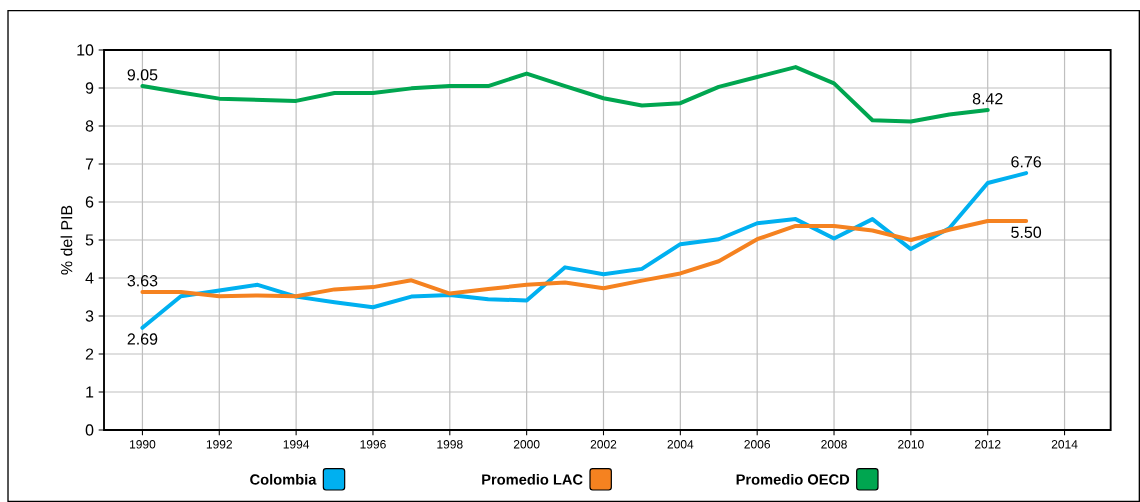 The height and width of the screenshot is (502, 1140). Describe the element at coordinates (793, 479) in the screenshot. I see `legend-label: Promedio OECD` at that location.